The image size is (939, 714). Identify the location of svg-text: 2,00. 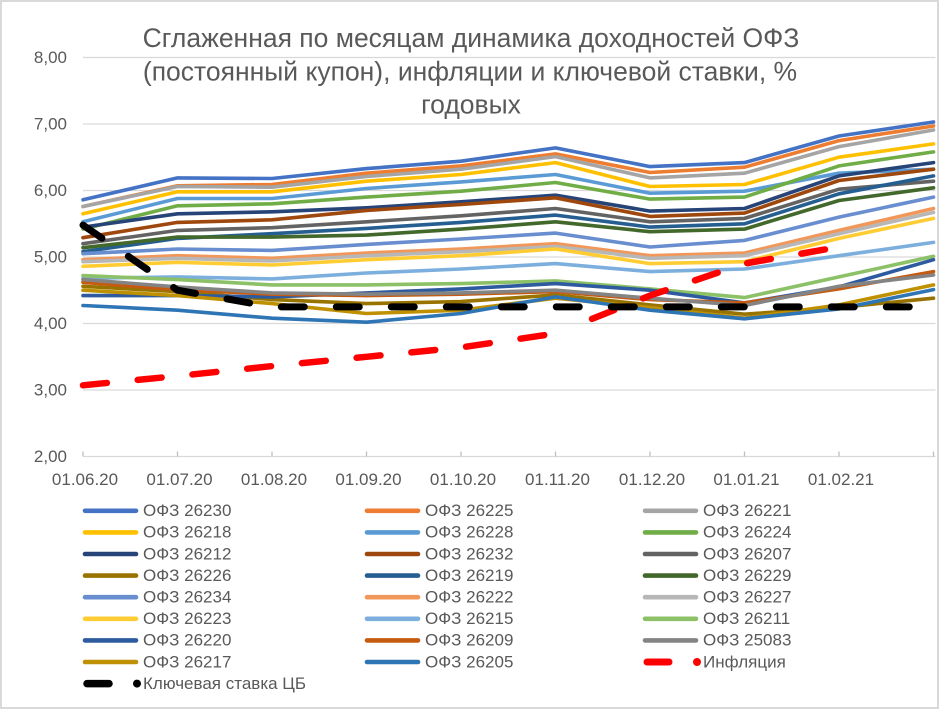
(50, 456).